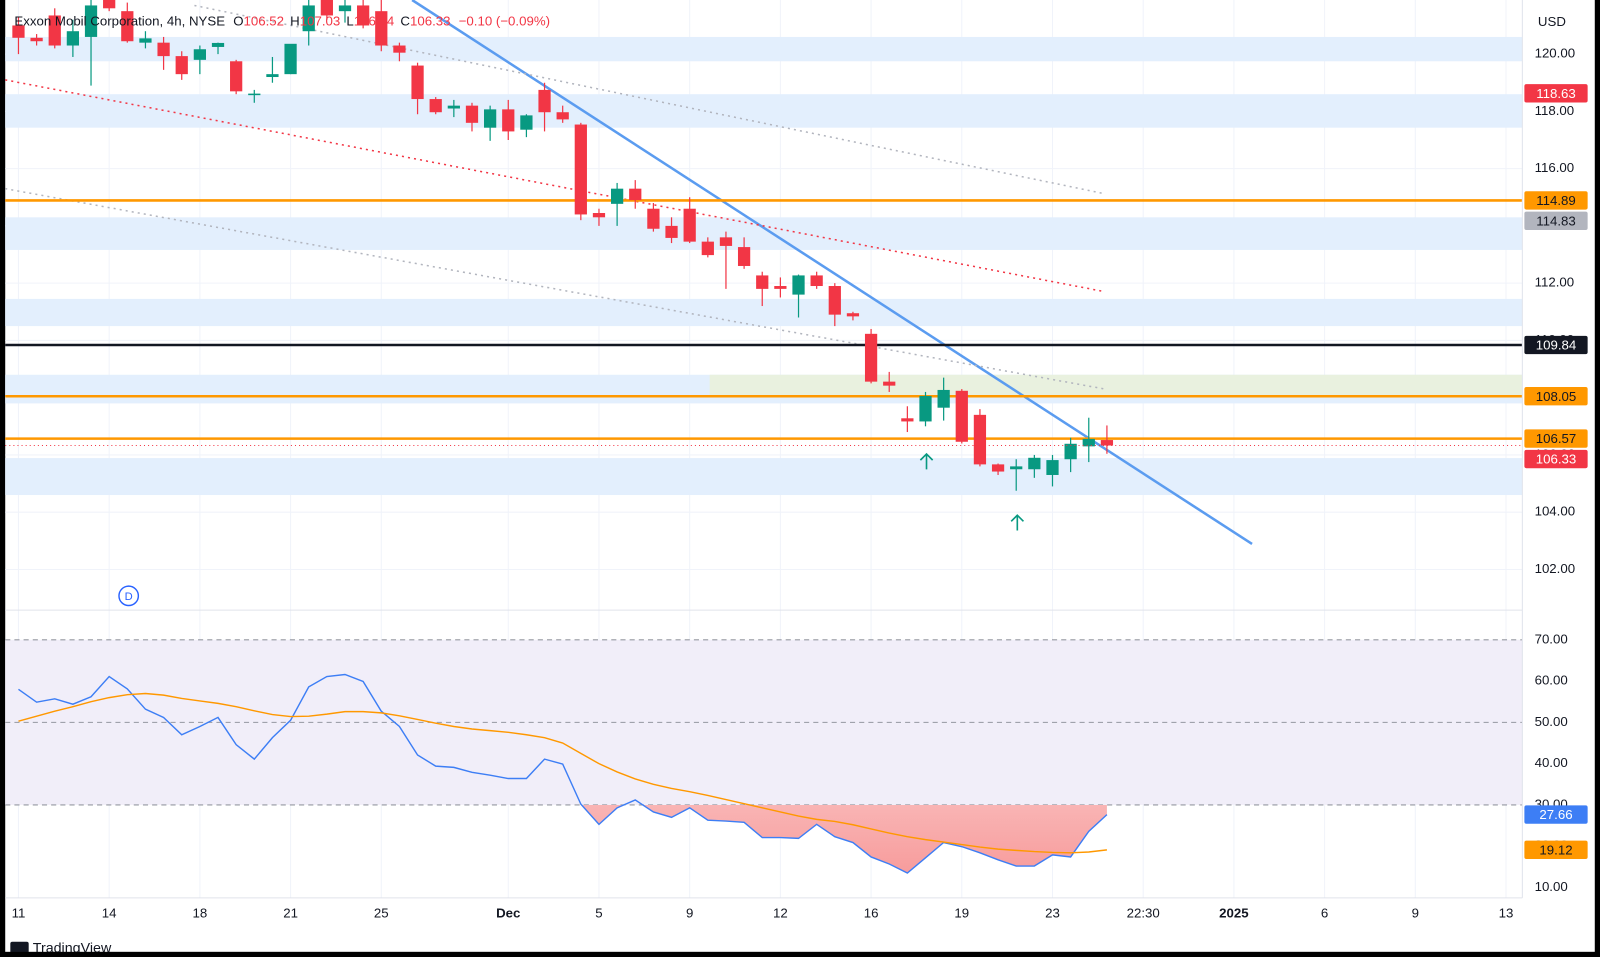 The height and width of the screenshot is (957, 1600). I want to click on price-tag-label: 114.83, so click(1556, 220).